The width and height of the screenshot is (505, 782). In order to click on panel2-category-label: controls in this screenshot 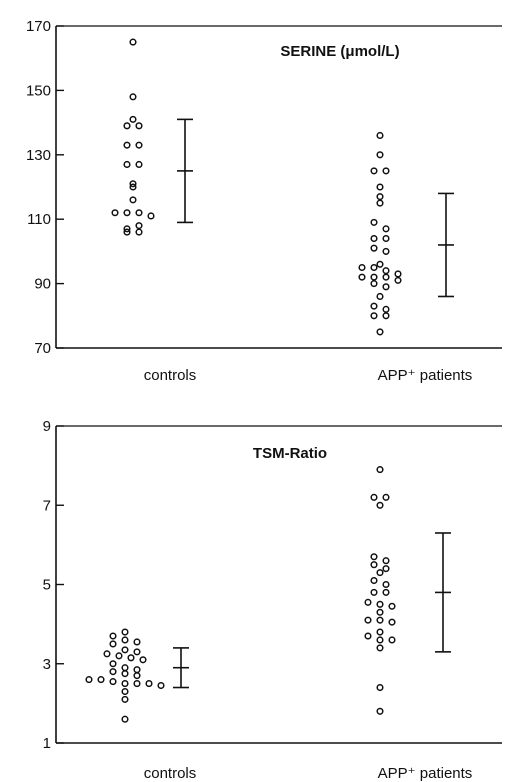, I will do `click(170, 773)`.